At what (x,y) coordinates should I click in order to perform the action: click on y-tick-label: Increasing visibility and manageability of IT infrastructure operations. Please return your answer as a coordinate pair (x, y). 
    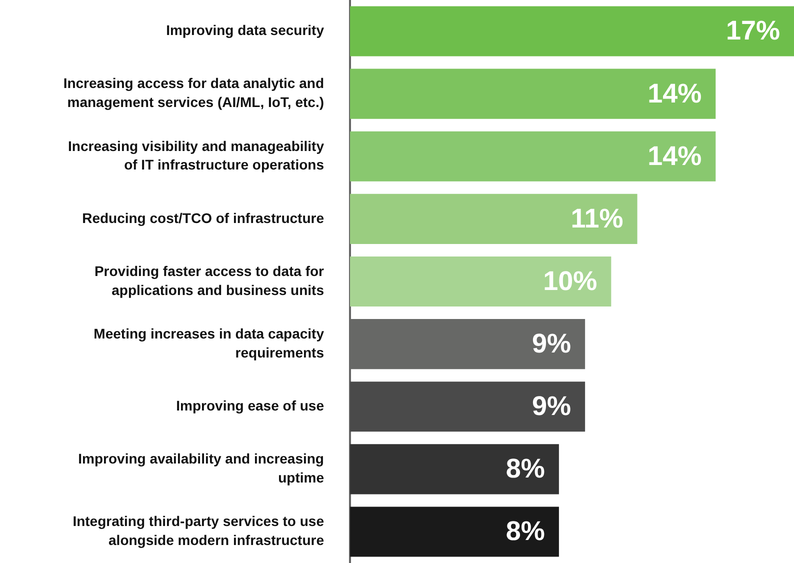
    Looking at the image, I should click on (196, 155).